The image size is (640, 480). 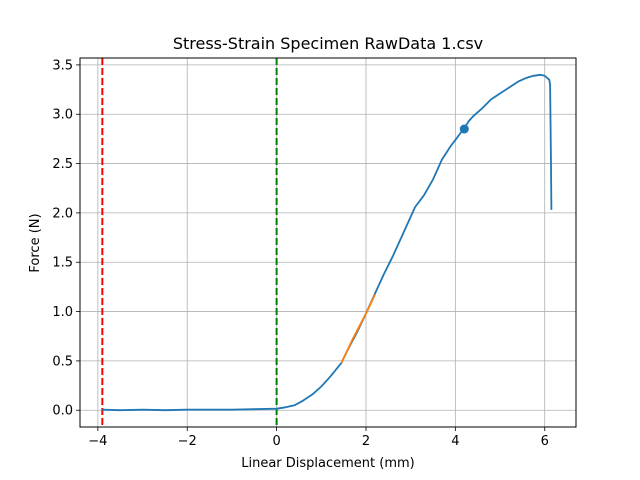 I want to click on x-tick-label: −2, so click(x=187, y=441).